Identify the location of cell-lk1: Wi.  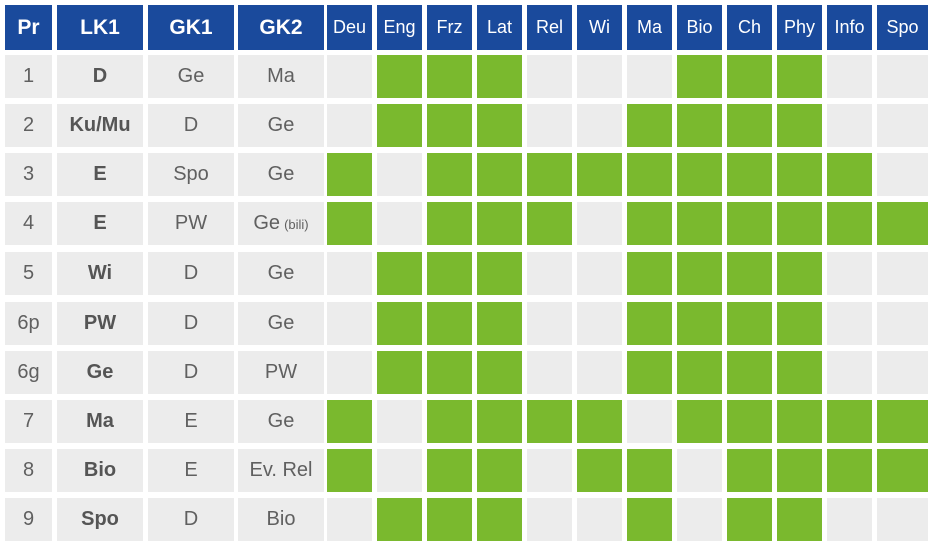
(100, 273).